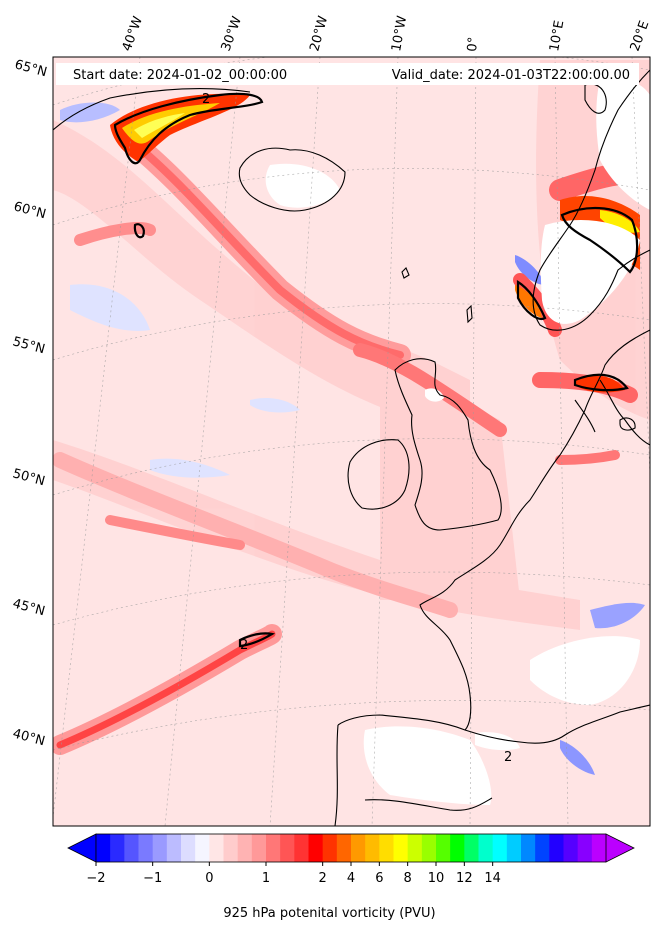  What do you see at coordinates (319, 33) in the screenshot?
I see `lon-label: 20°W` at bounding box center [319, 33].